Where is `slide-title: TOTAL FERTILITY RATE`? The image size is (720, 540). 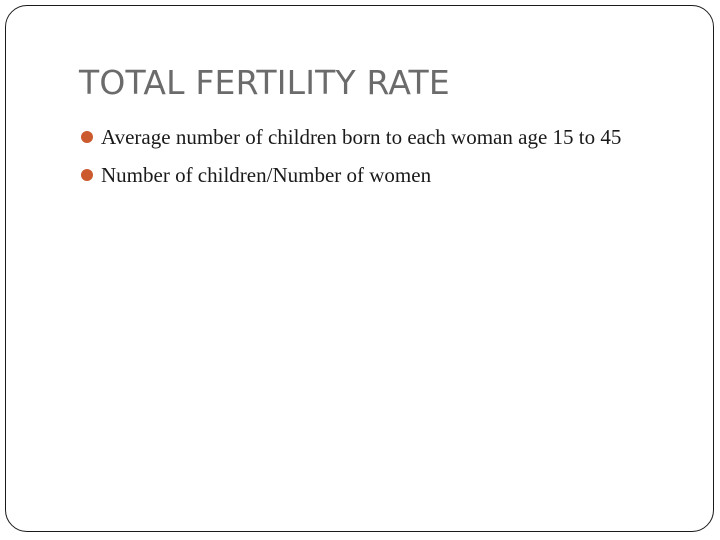 slide-title: TOTAL FERTILITY RATE is located at coordinates (264, 82).